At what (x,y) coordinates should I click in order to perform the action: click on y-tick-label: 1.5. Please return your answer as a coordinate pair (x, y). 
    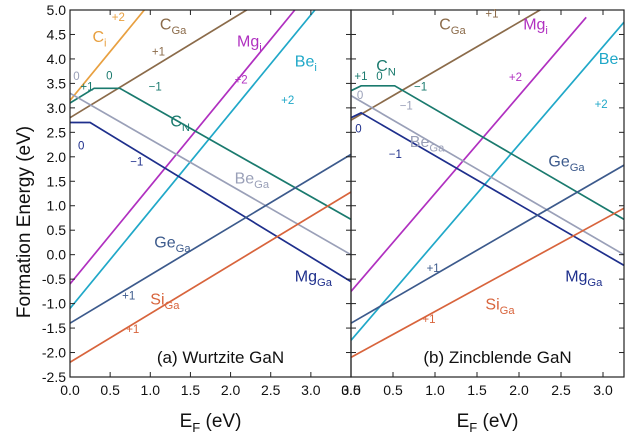
    Looking at the image, I should click on (57, 181).